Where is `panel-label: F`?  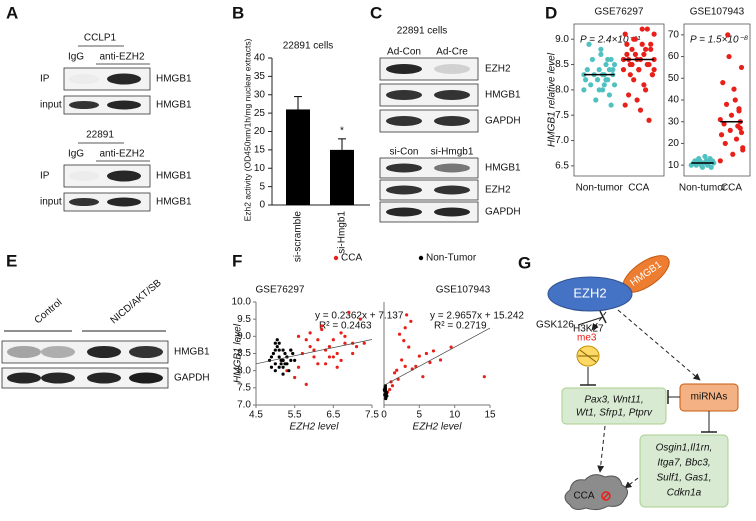
panel-label: F is located at coordinates (237, 260).